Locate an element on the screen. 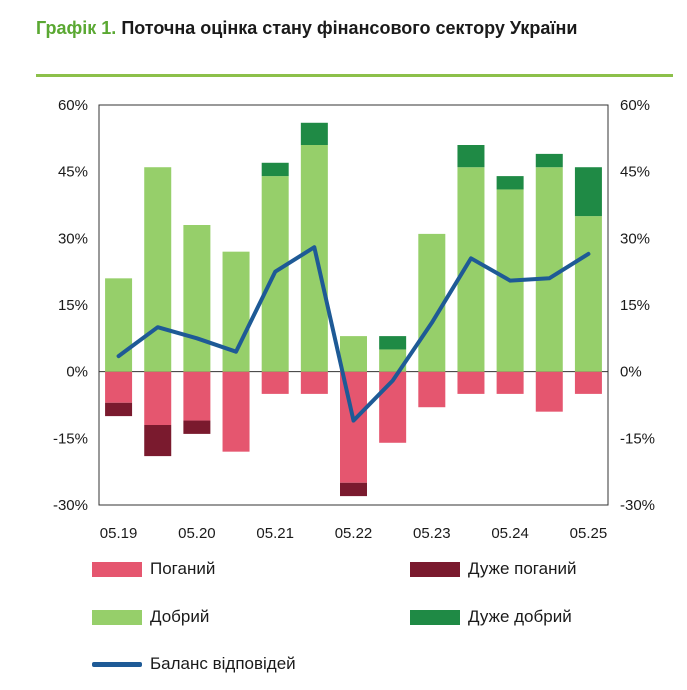 Image resolution: width=687 pixels, height=690 pixels. y-tick-left-5: -15% is located at coordinates (70, 438).